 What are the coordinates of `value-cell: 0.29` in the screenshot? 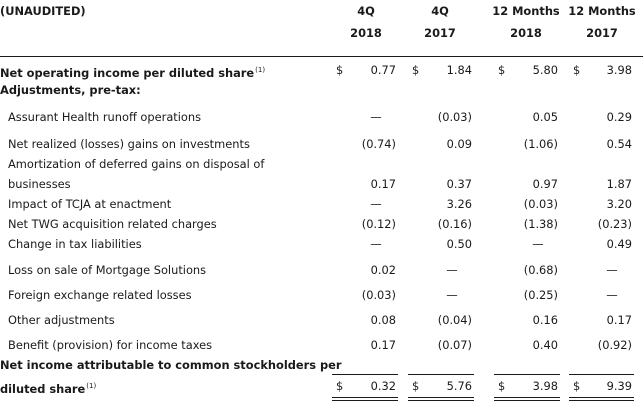 It's located at (619, 117).